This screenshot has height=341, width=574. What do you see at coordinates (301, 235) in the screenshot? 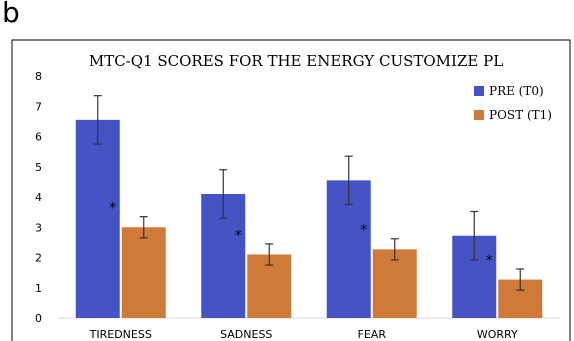
I see `significance-markers: * * * *` at bounding box center [301, 235].